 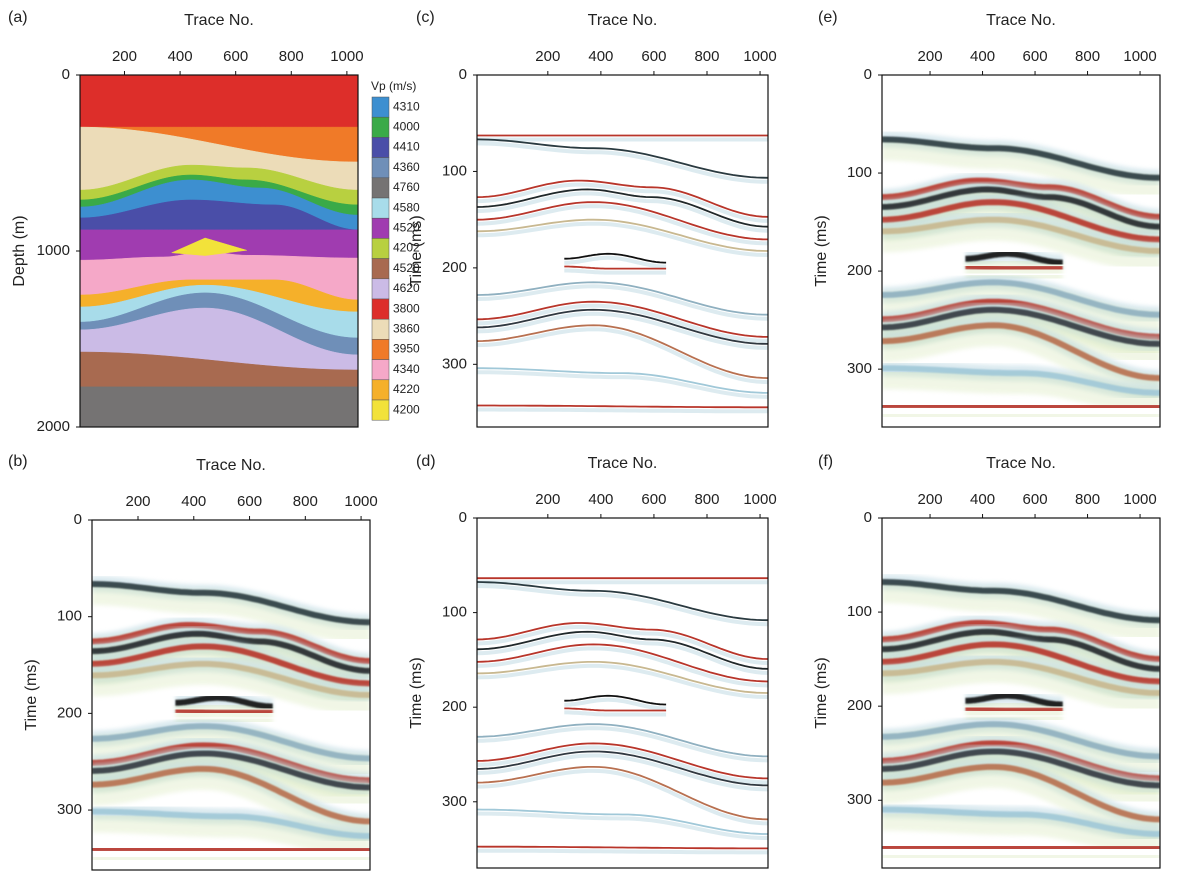 What do you see at coordinates (825, 461) in the screenshot?
I see `panel-label: (f)` at bounding box center [825, 461].